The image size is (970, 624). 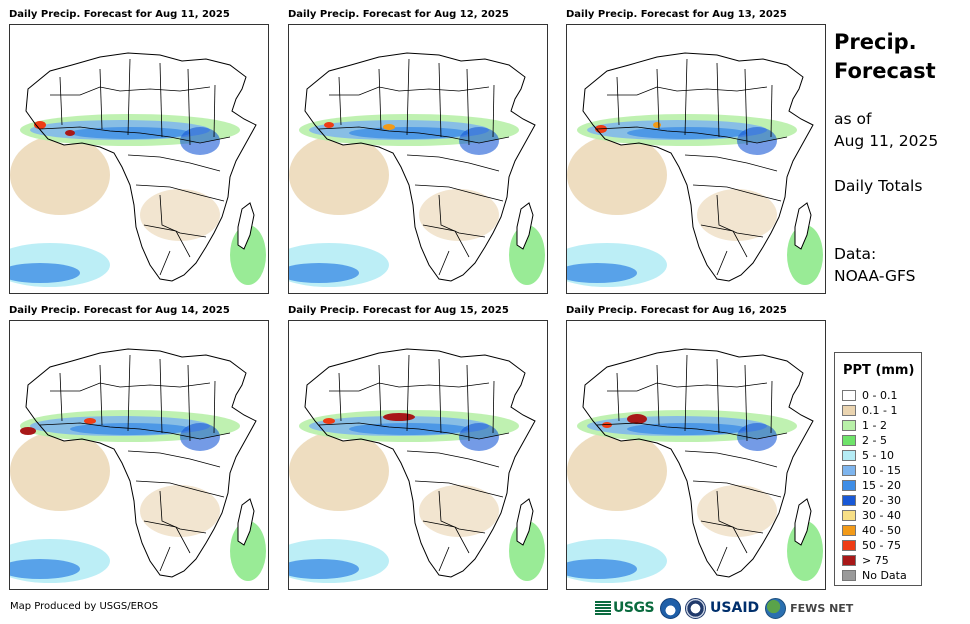 What do you see at coordinates (885, 57) in the screenshot?
I see `main-title: Precip. Forecast` at bounding box center [885, 57].